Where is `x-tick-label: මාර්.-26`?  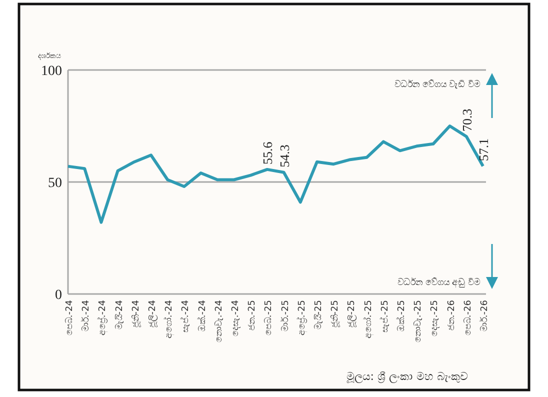
x-tick-label: මාර්.-26 is located at coordinates (484, 316).